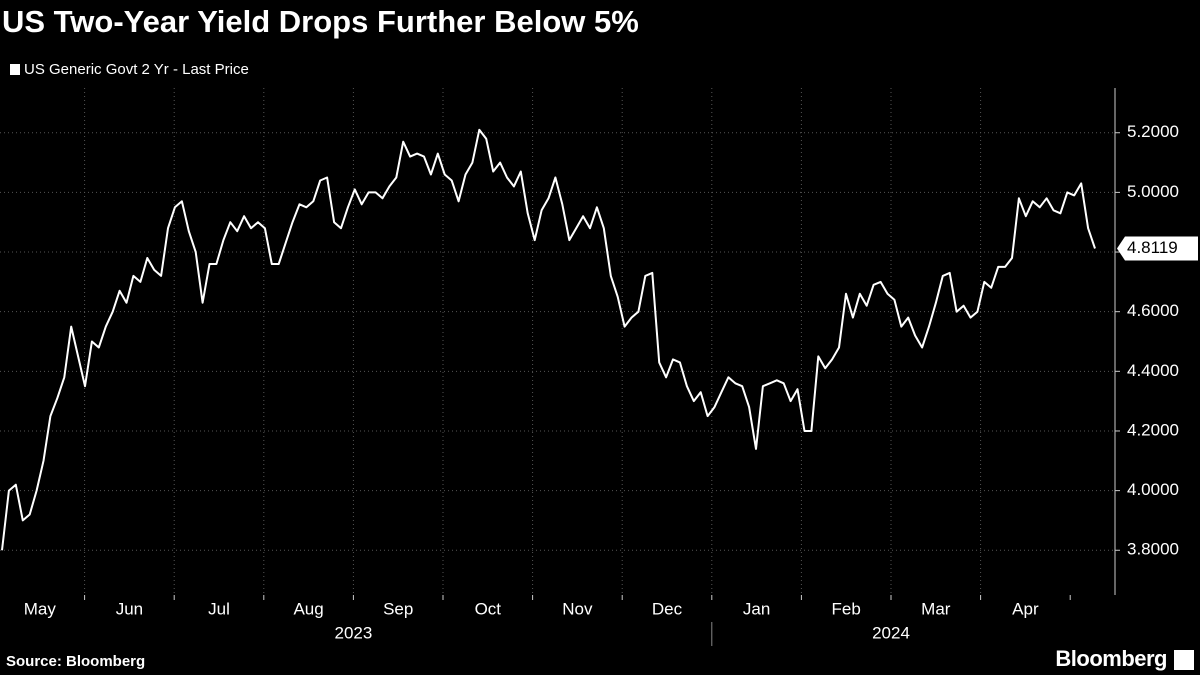  What do you see at coordinates (1025, 608) in the screenshot?
I see `x-tick-label: Apr` at bounding box center [1025, 608].